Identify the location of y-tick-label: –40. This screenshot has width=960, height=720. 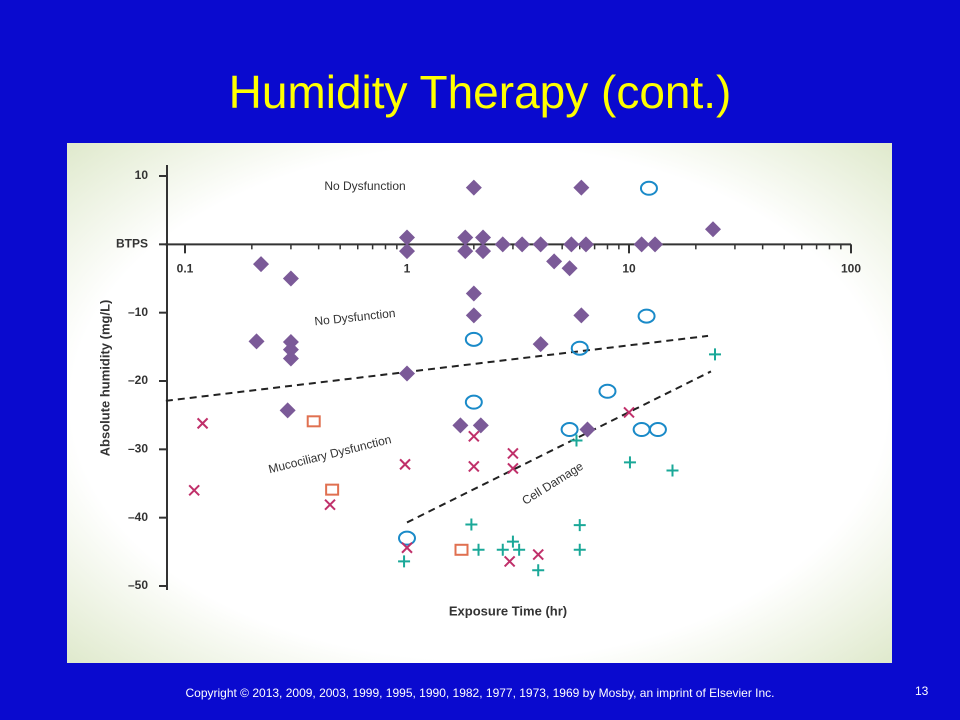
(138, 517).